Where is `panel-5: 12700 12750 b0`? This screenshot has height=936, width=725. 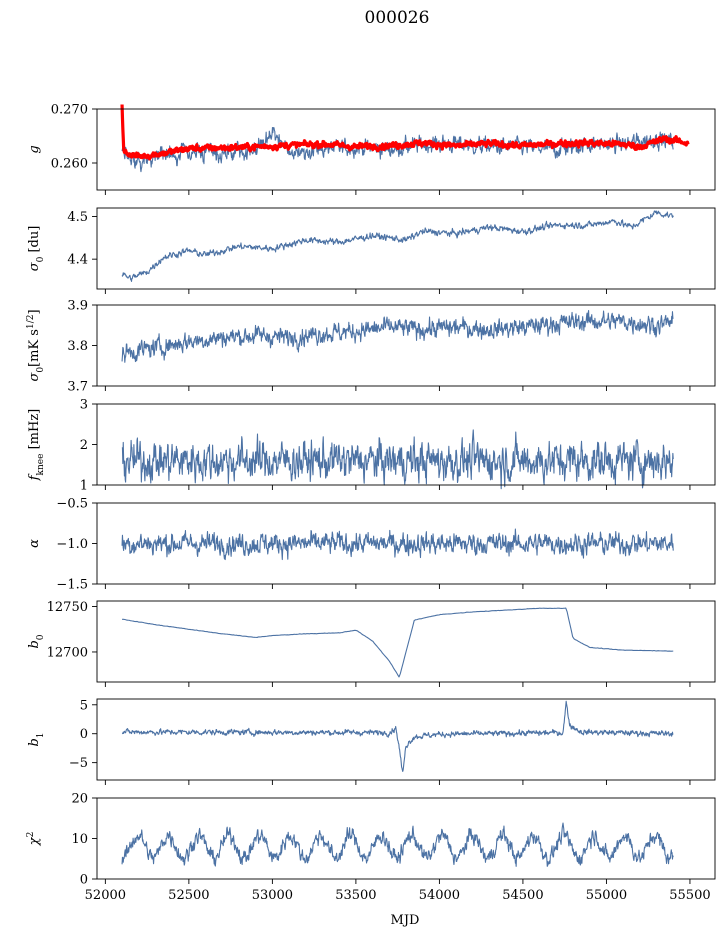
panel-5: 12700 12750 b0 is located at coordinates (371, 643).